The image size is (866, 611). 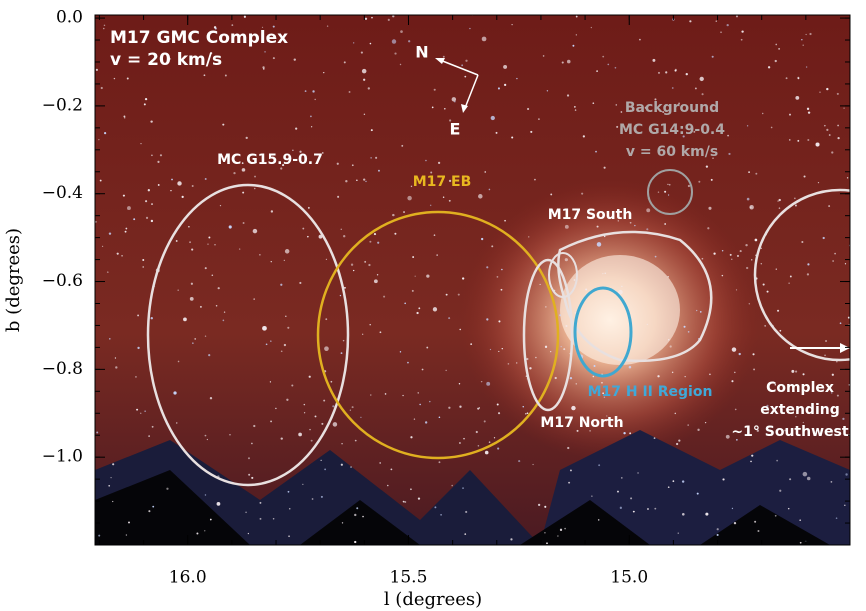 What do you see at coordinates (442, 182) in the screenshot?
I see `annotation: M17 EB` at bounding box center [442, 182].